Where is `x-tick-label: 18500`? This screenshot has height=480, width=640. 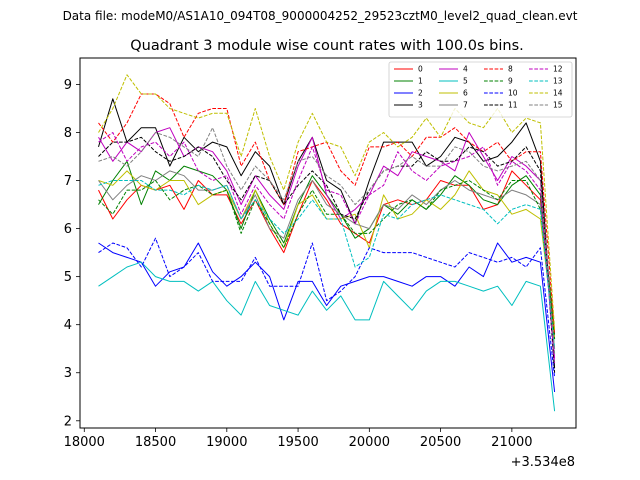 x-tick-label: 18500 is located at coordinates (155, 442).